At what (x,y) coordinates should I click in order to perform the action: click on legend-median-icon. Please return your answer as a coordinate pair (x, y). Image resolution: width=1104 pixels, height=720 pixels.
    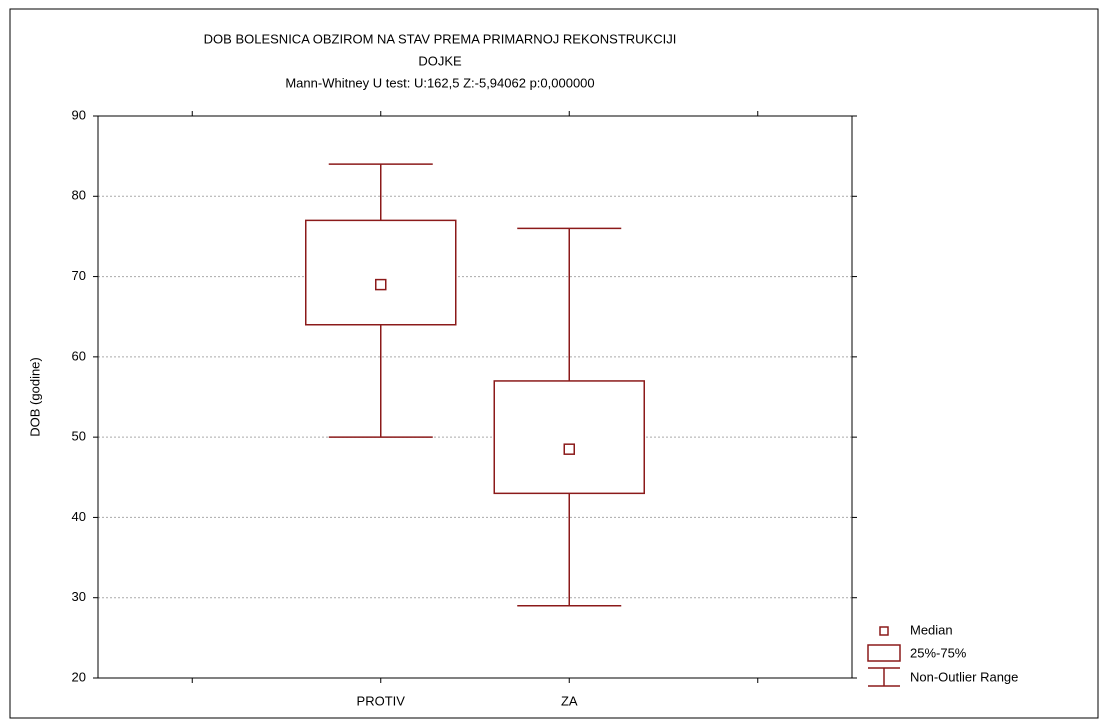
    Looking at the image, I should click on (884, 631).